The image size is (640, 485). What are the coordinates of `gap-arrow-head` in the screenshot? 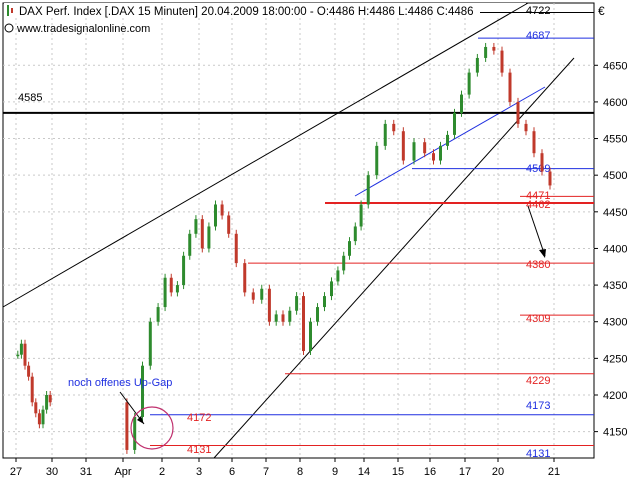 It's located at (140, 420).